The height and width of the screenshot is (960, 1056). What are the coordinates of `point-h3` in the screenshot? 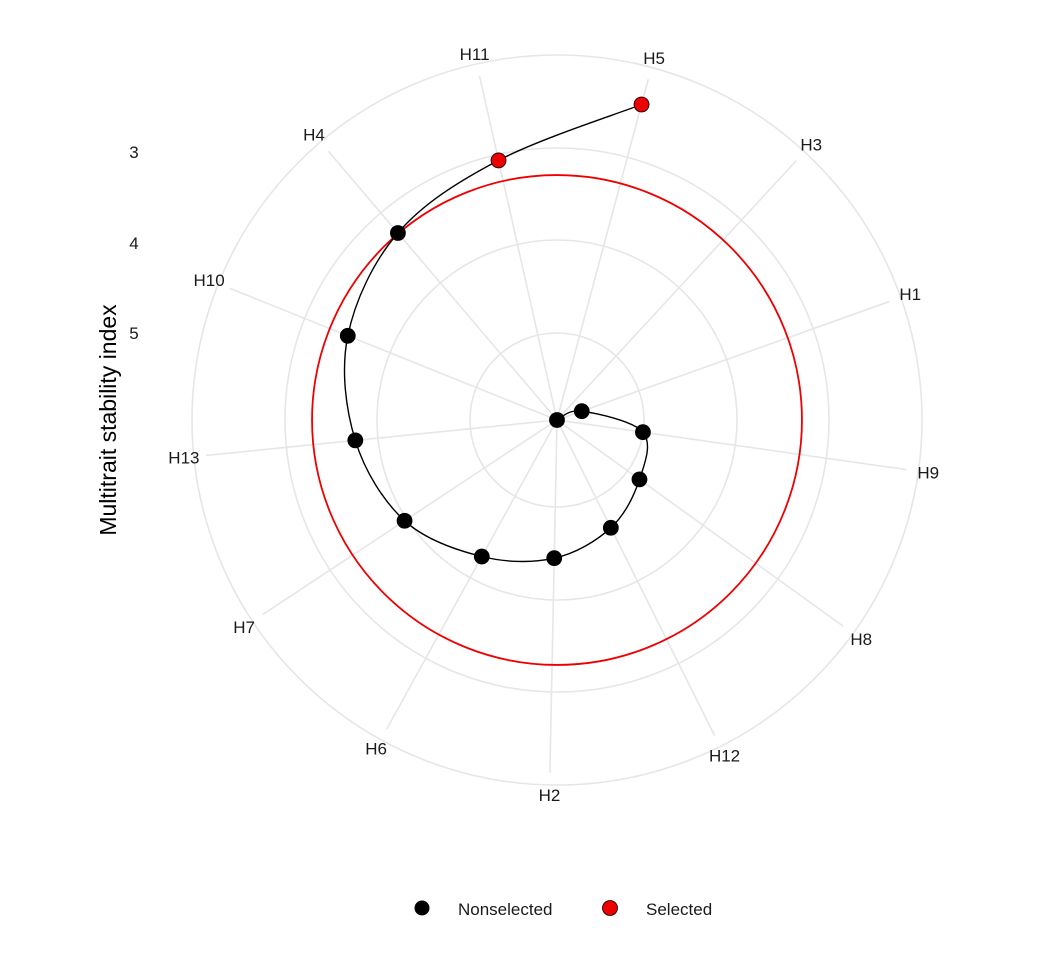 It's located at (557, 420).